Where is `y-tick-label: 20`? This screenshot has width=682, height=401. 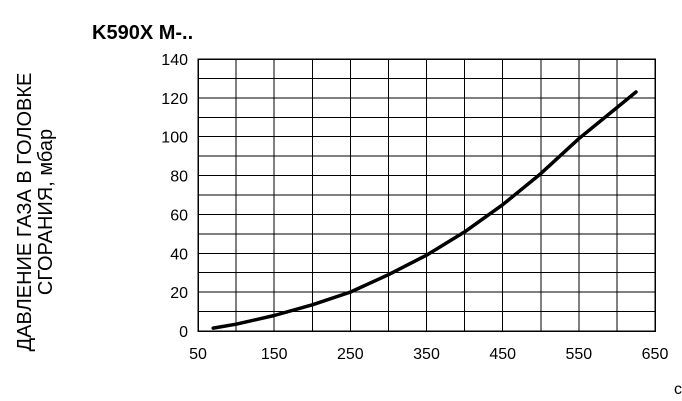
y-tick-label: 20 is located at coordinates (179, 293).